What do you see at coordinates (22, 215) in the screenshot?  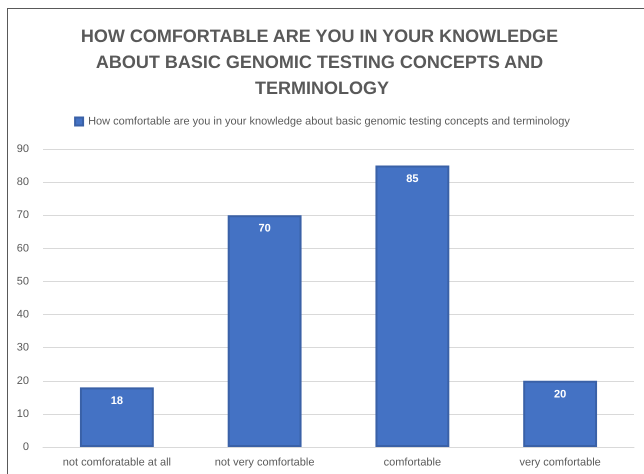 I see `y-tick-label: 70` at bounding box center [22, 215].